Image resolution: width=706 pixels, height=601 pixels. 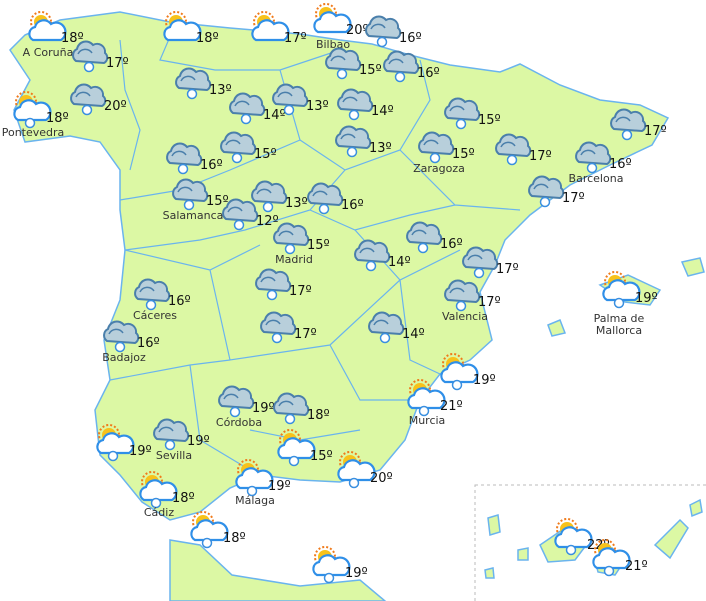 What do you see at coordinates (596, 178) in the screenshot?
I see `city-label: Barcelona` at bounding box center [596, 178].